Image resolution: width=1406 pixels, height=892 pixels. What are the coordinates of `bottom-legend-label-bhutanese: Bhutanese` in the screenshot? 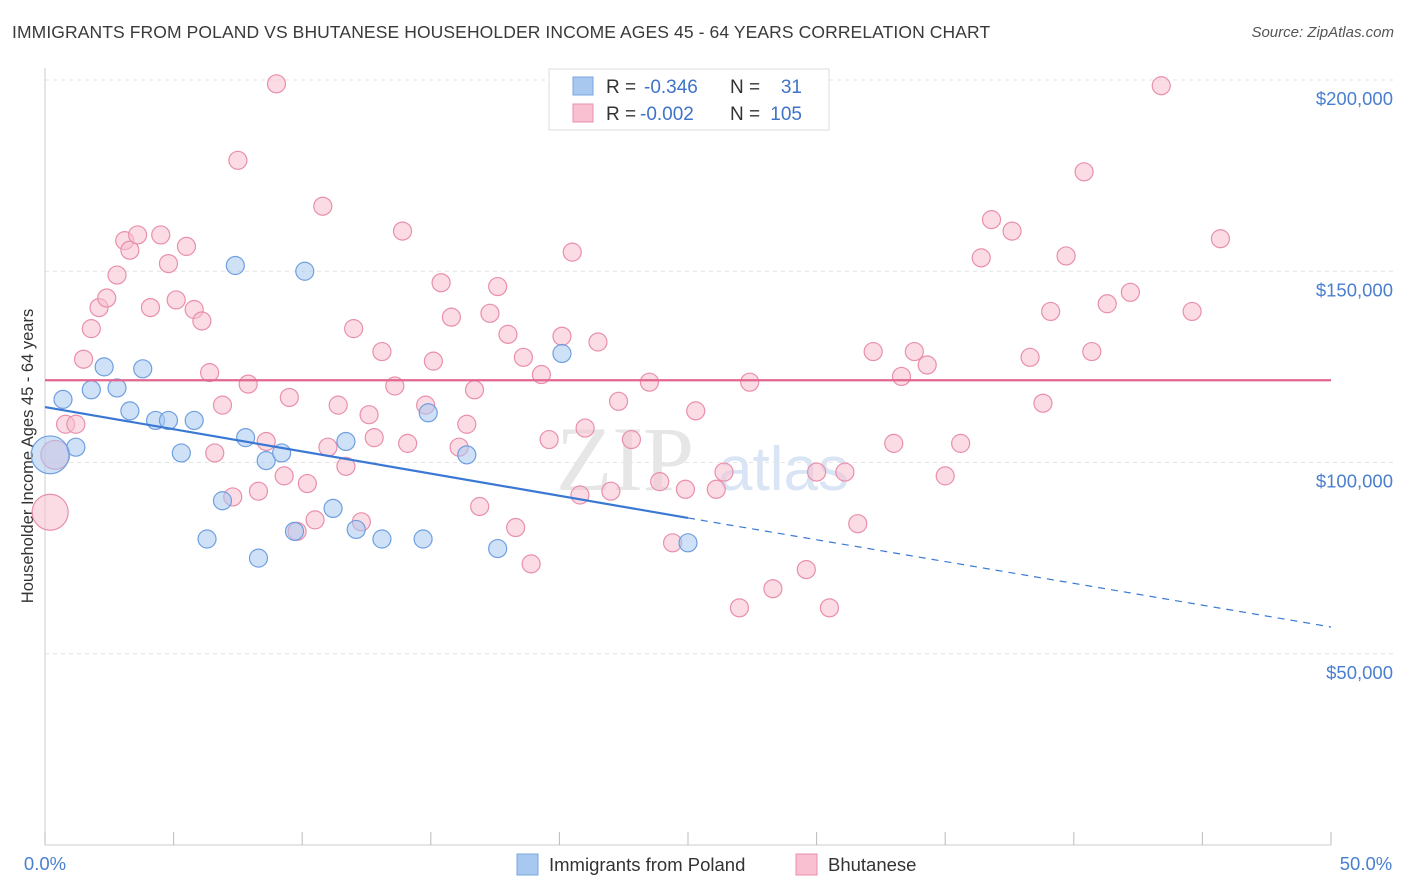 It's located at (872, 864).